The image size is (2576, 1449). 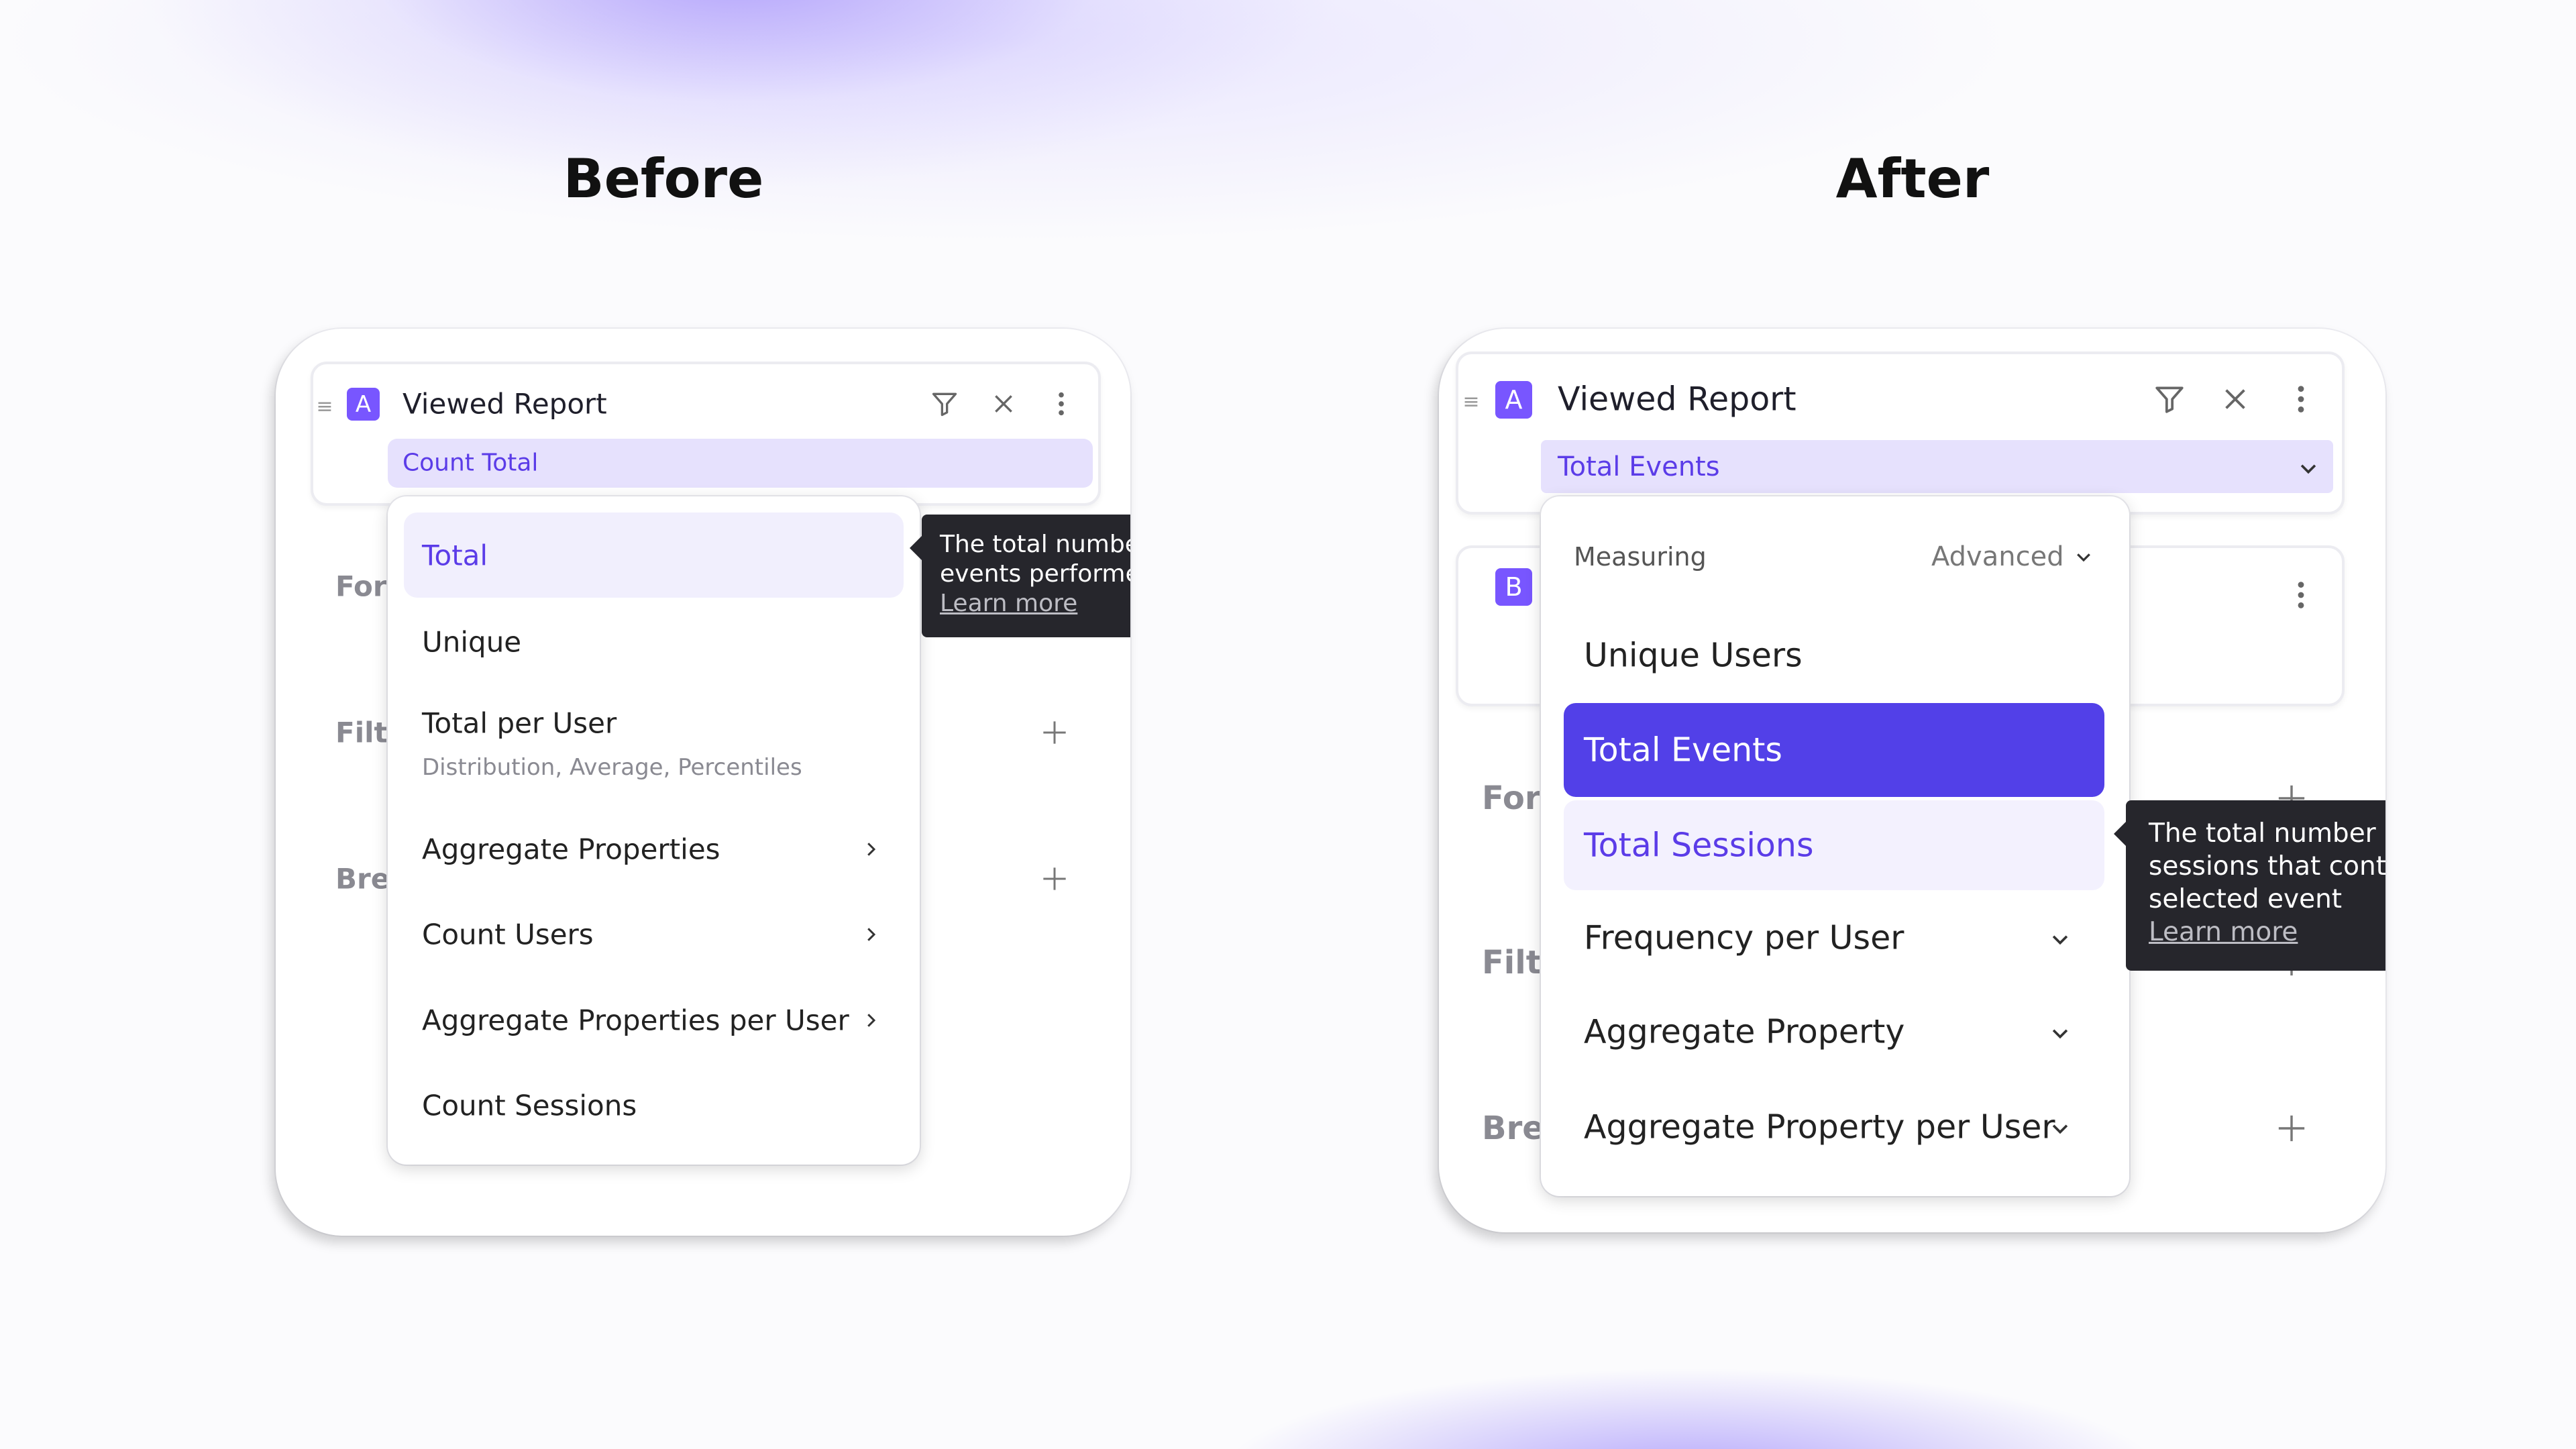 I want to click on menu-item-total-per-user: Total per User, so click(x=519, y=723).